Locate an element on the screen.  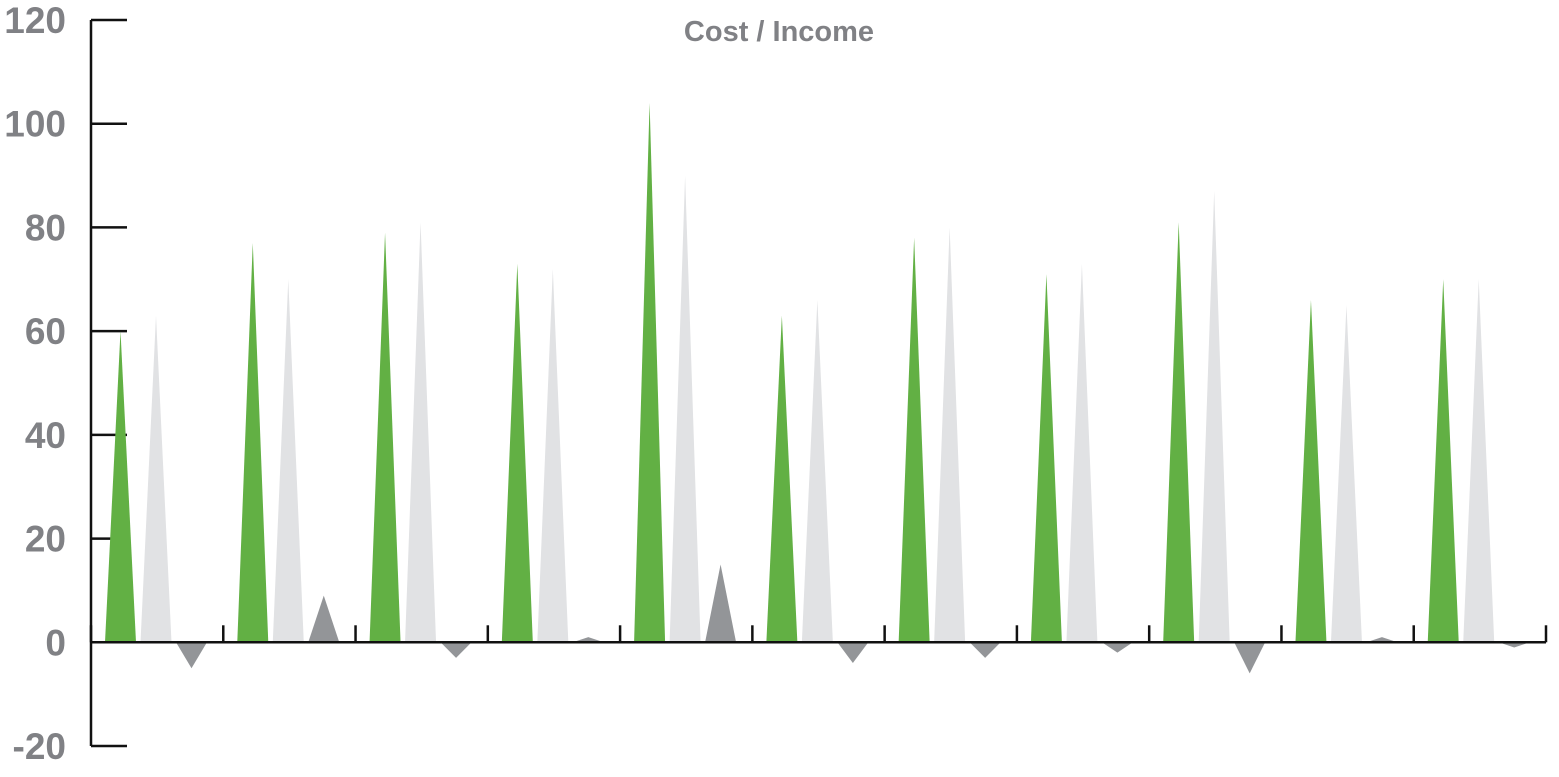
y-tick-label: 80 is located at coordinates (45, 227).